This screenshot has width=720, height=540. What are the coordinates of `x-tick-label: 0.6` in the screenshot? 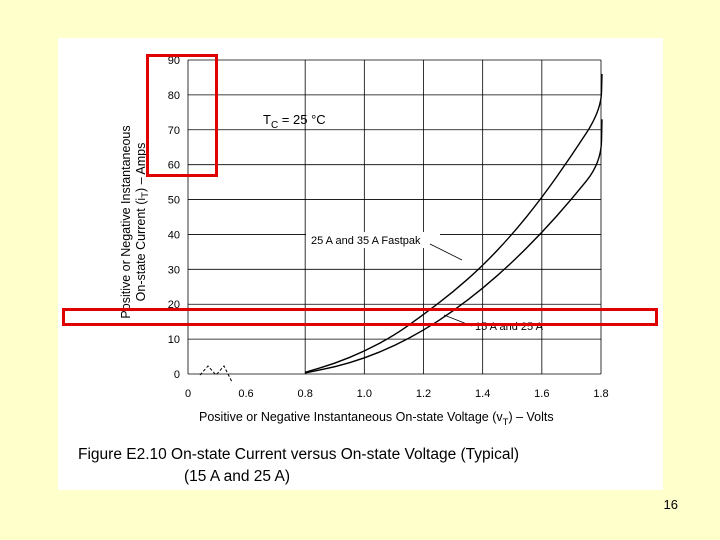 It's located at (245, 394).